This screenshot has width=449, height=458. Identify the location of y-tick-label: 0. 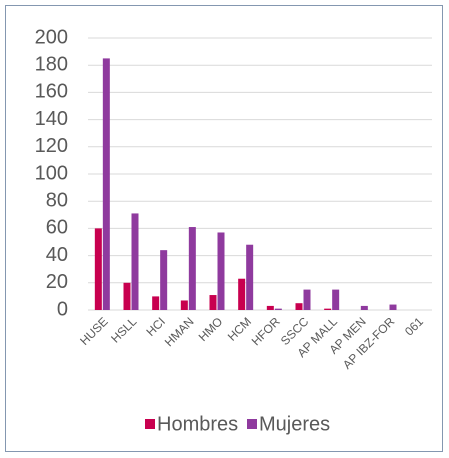
(62, 309).